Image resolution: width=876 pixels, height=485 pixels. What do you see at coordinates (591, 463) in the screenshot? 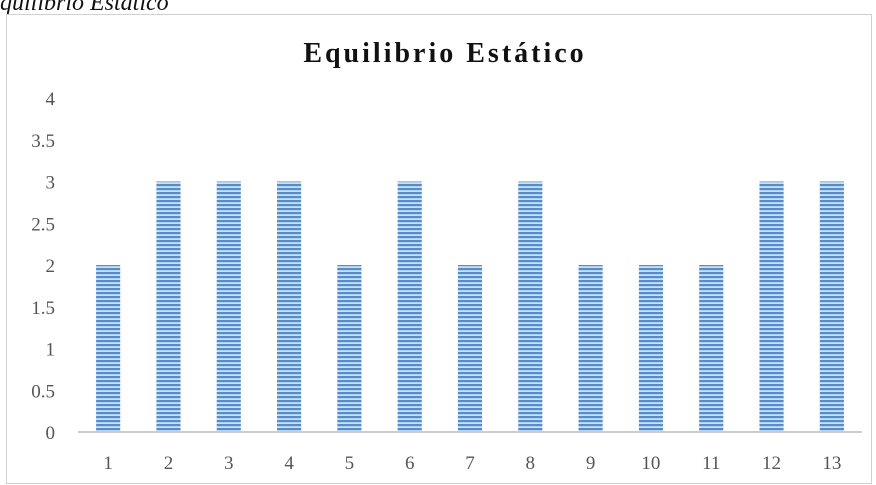
I see `x-tick-label: 9` at bounding box center [591, 463].